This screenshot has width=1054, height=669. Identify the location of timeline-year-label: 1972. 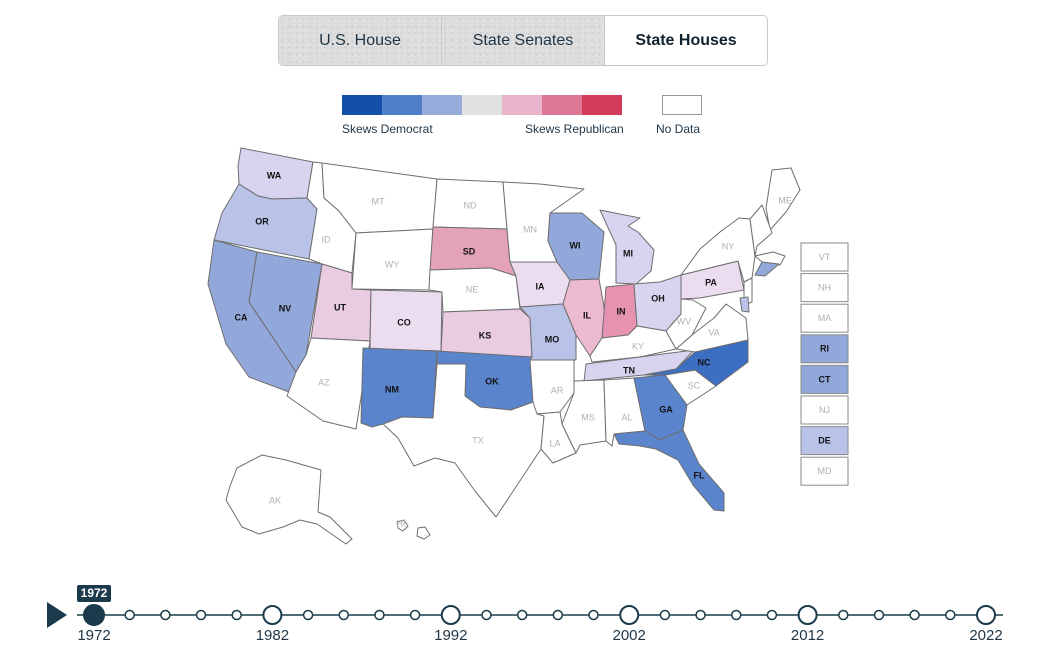
(94, 635).